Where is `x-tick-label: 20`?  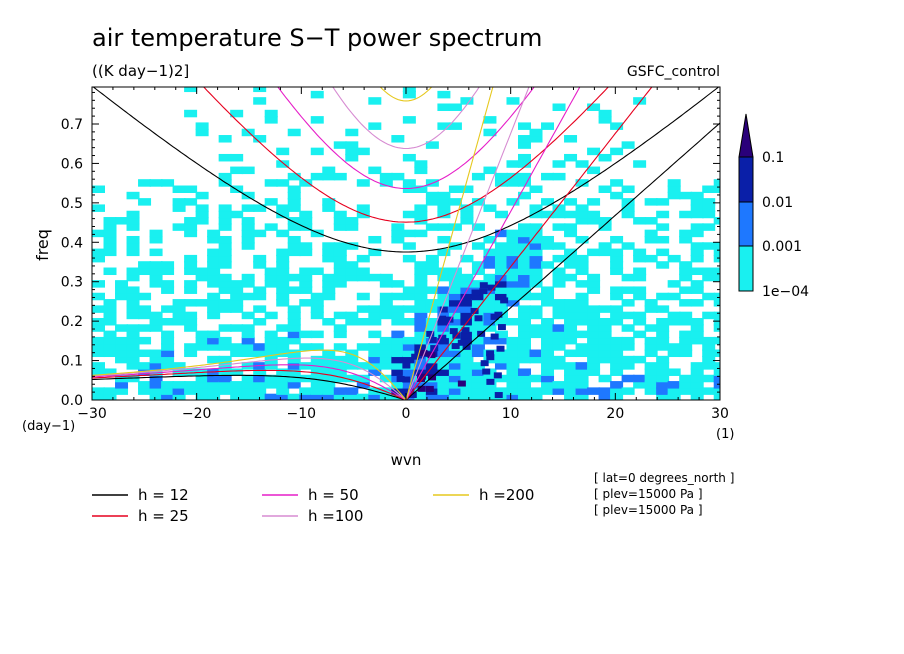
x-tick-label: 20 is located at coordinates (615, 414).